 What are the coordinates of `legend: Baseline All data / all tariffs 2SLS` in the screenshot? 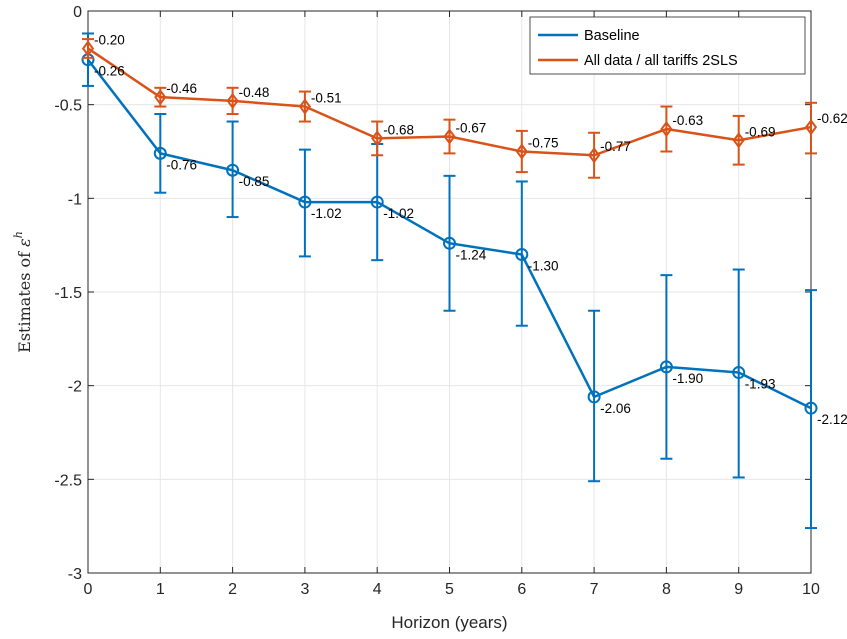 It's located at (667, 45).